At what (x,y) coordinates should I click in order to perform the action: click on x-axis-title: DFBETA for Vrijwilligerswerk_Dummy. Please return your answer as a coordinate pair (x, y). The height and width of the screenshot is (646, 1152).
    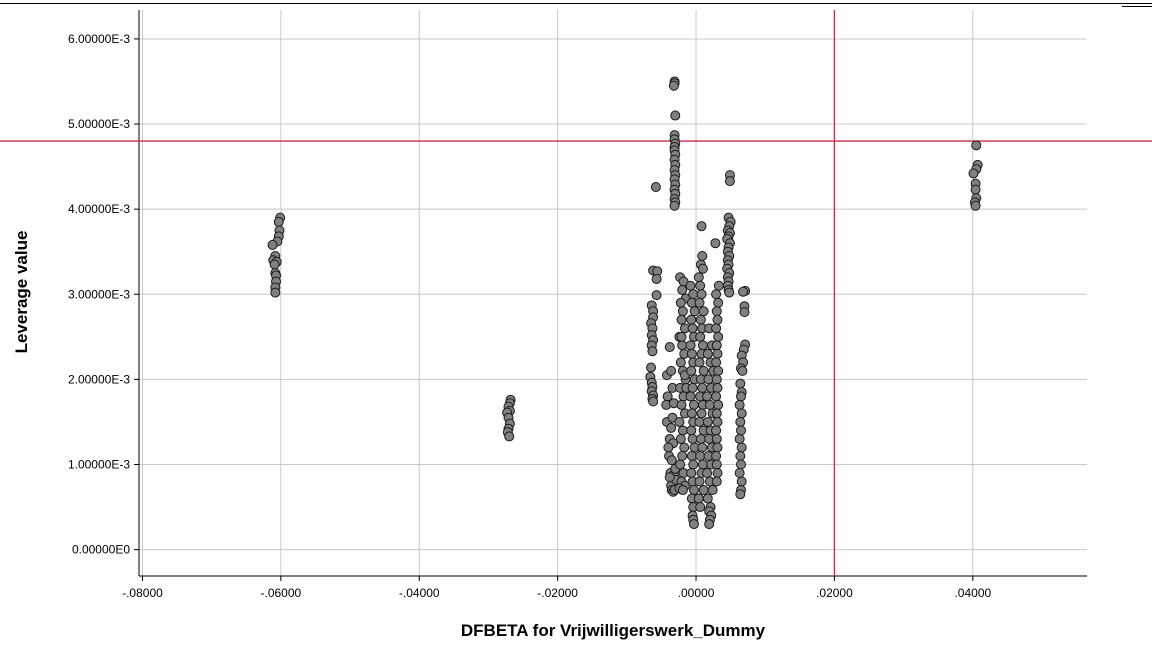
    Looking at the image, I should click on (613, 630).